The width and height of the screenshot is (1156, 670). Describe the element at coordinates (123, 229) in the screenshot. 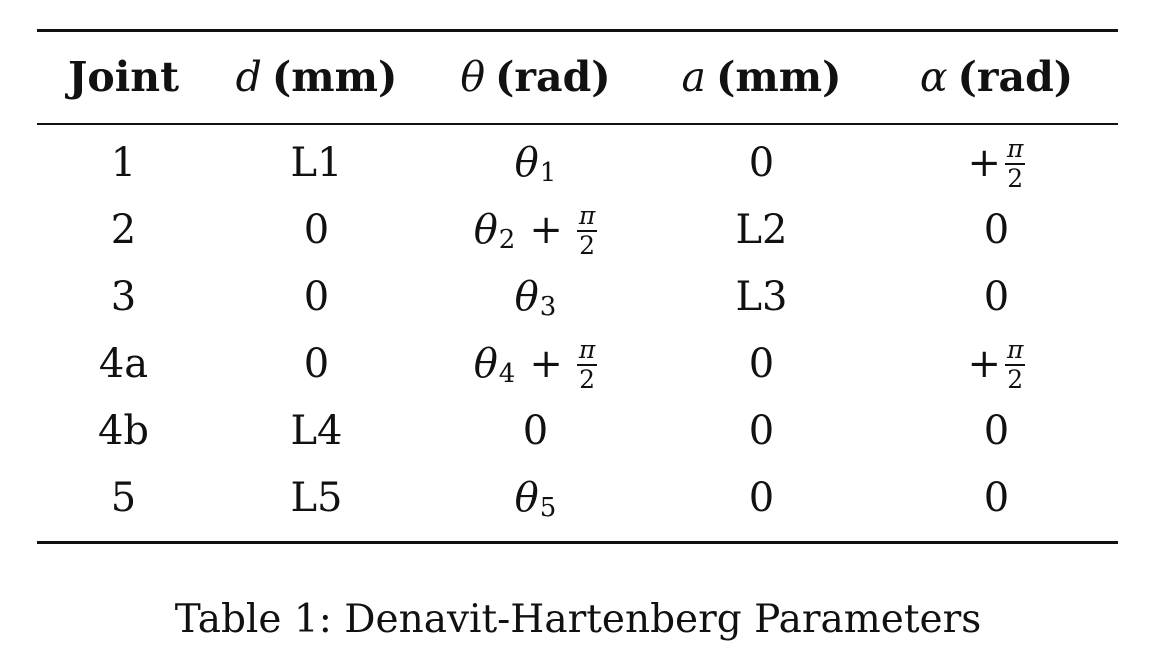

I see `cell-joint: 2` at that location.